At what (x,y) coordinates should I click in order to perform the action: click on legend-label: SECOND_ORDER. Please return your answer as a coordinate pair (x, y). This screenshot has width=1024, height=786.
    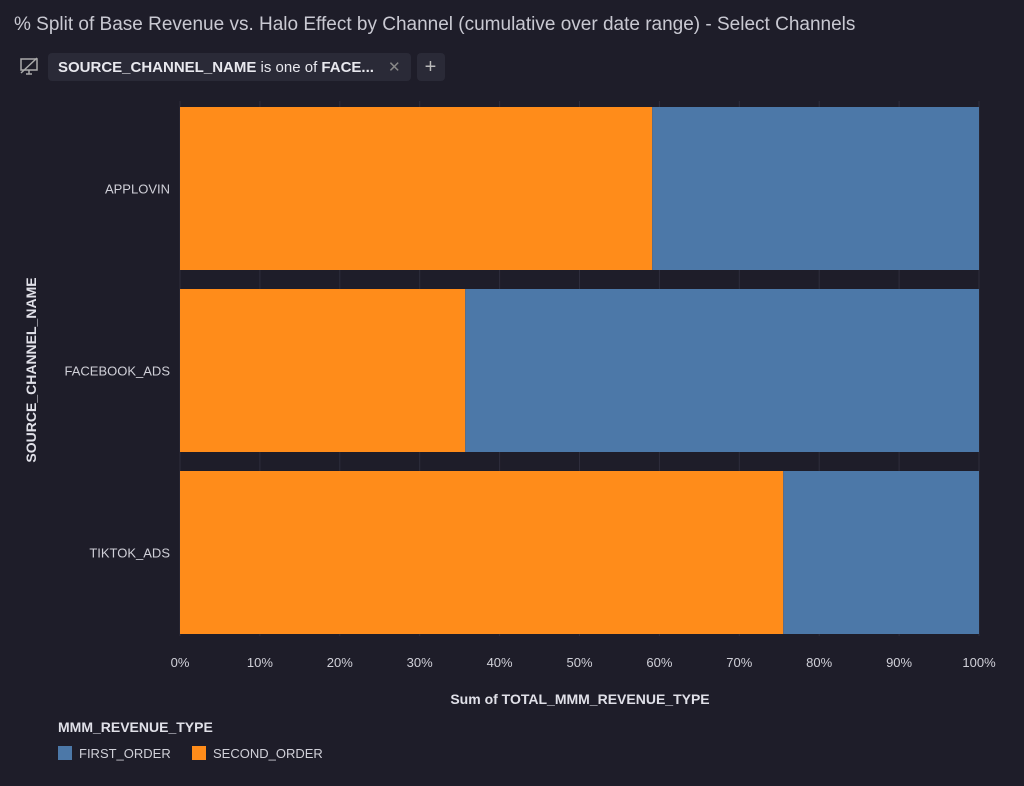
    Looking at the image, I should click on (268, 753).